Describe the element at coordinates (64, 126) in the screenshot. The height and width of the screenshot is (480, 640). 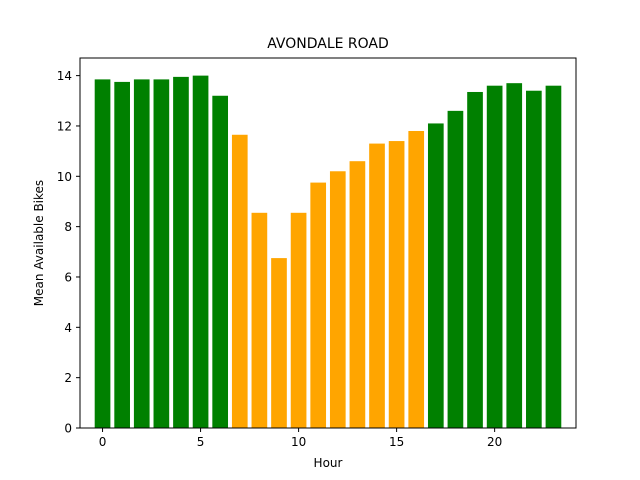
I see `y-tick-label: 12` at that location.